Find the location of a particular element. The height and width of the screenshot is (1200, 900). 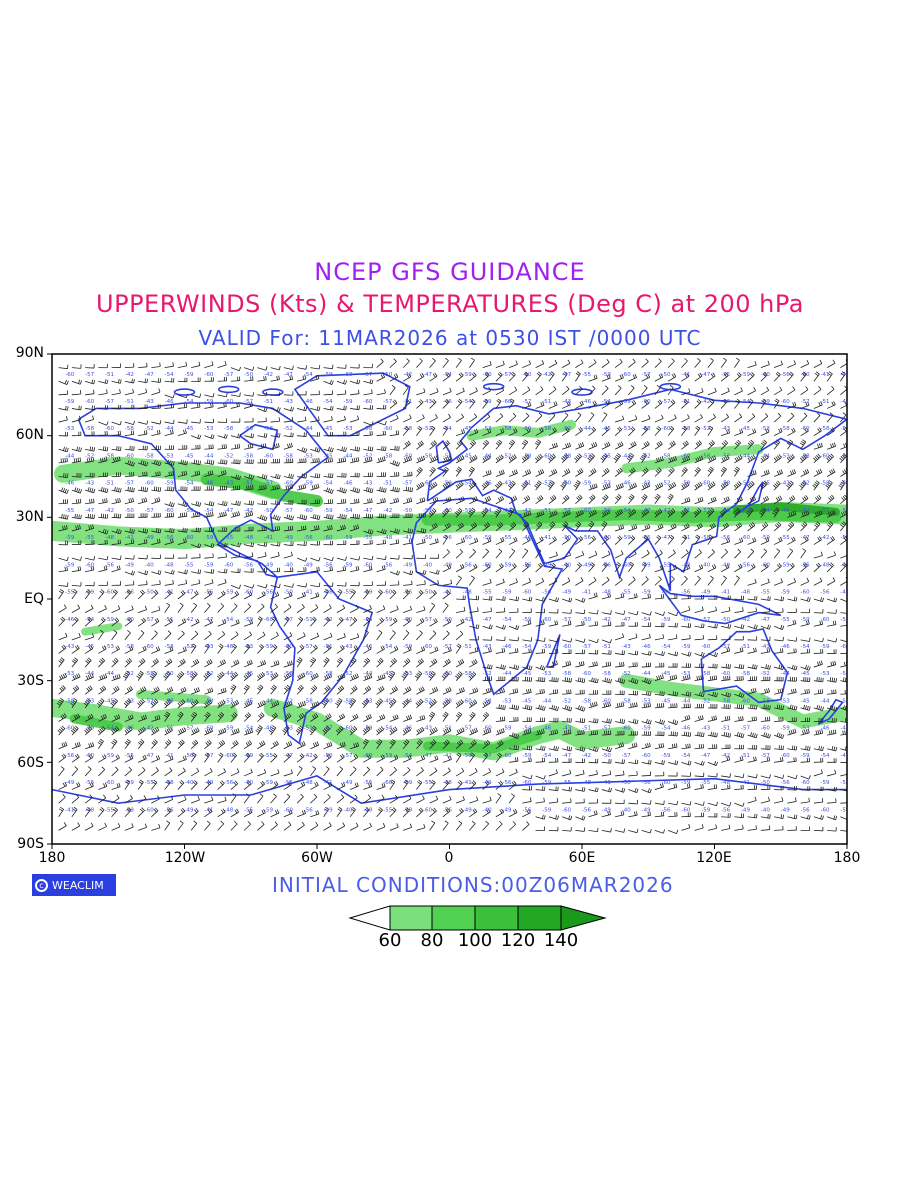

lon-label-180e: 180 is located at coordinates (847, 858).